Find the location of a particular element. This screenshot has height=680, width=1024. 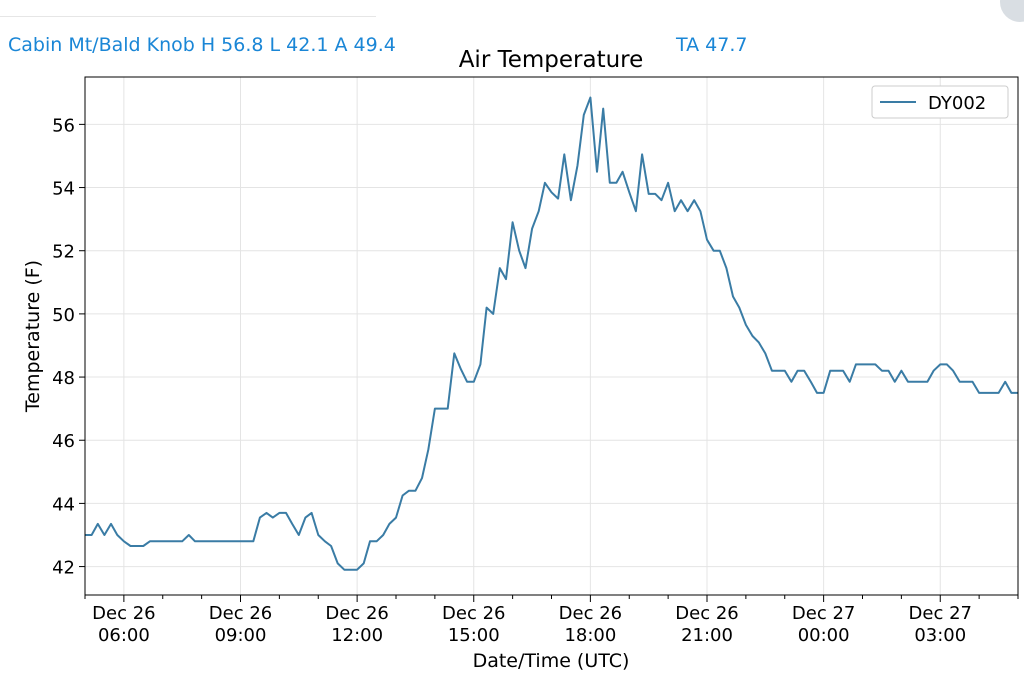

x-tick-label-time: 03:00 is located at coordinates (940, 635).